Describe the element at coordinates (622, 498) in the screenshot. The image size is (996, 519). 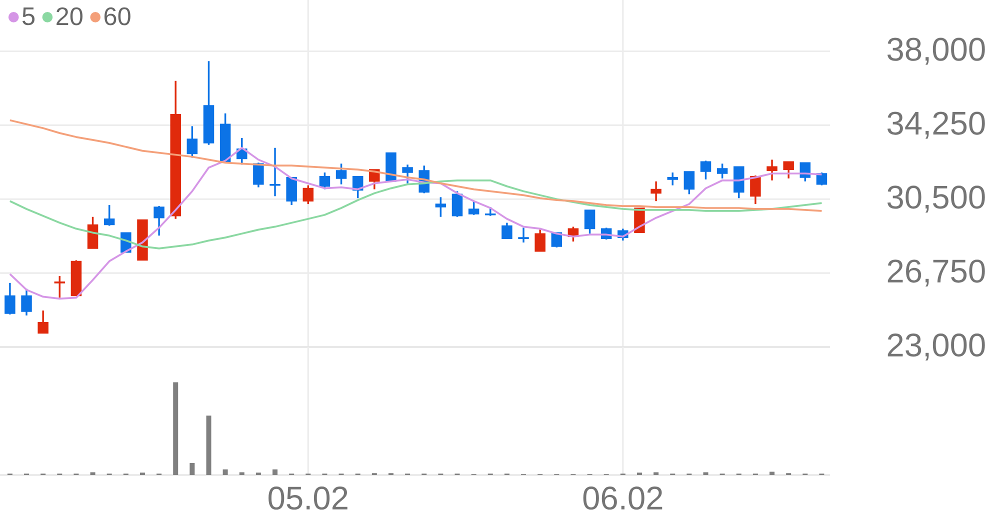
I see `x-tick-label: 06.02` at that location.